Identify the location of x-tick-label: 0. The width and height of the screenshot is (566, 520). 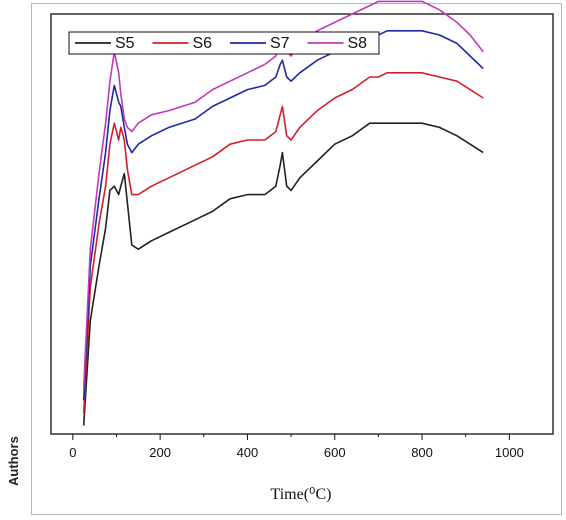
(72, 452).